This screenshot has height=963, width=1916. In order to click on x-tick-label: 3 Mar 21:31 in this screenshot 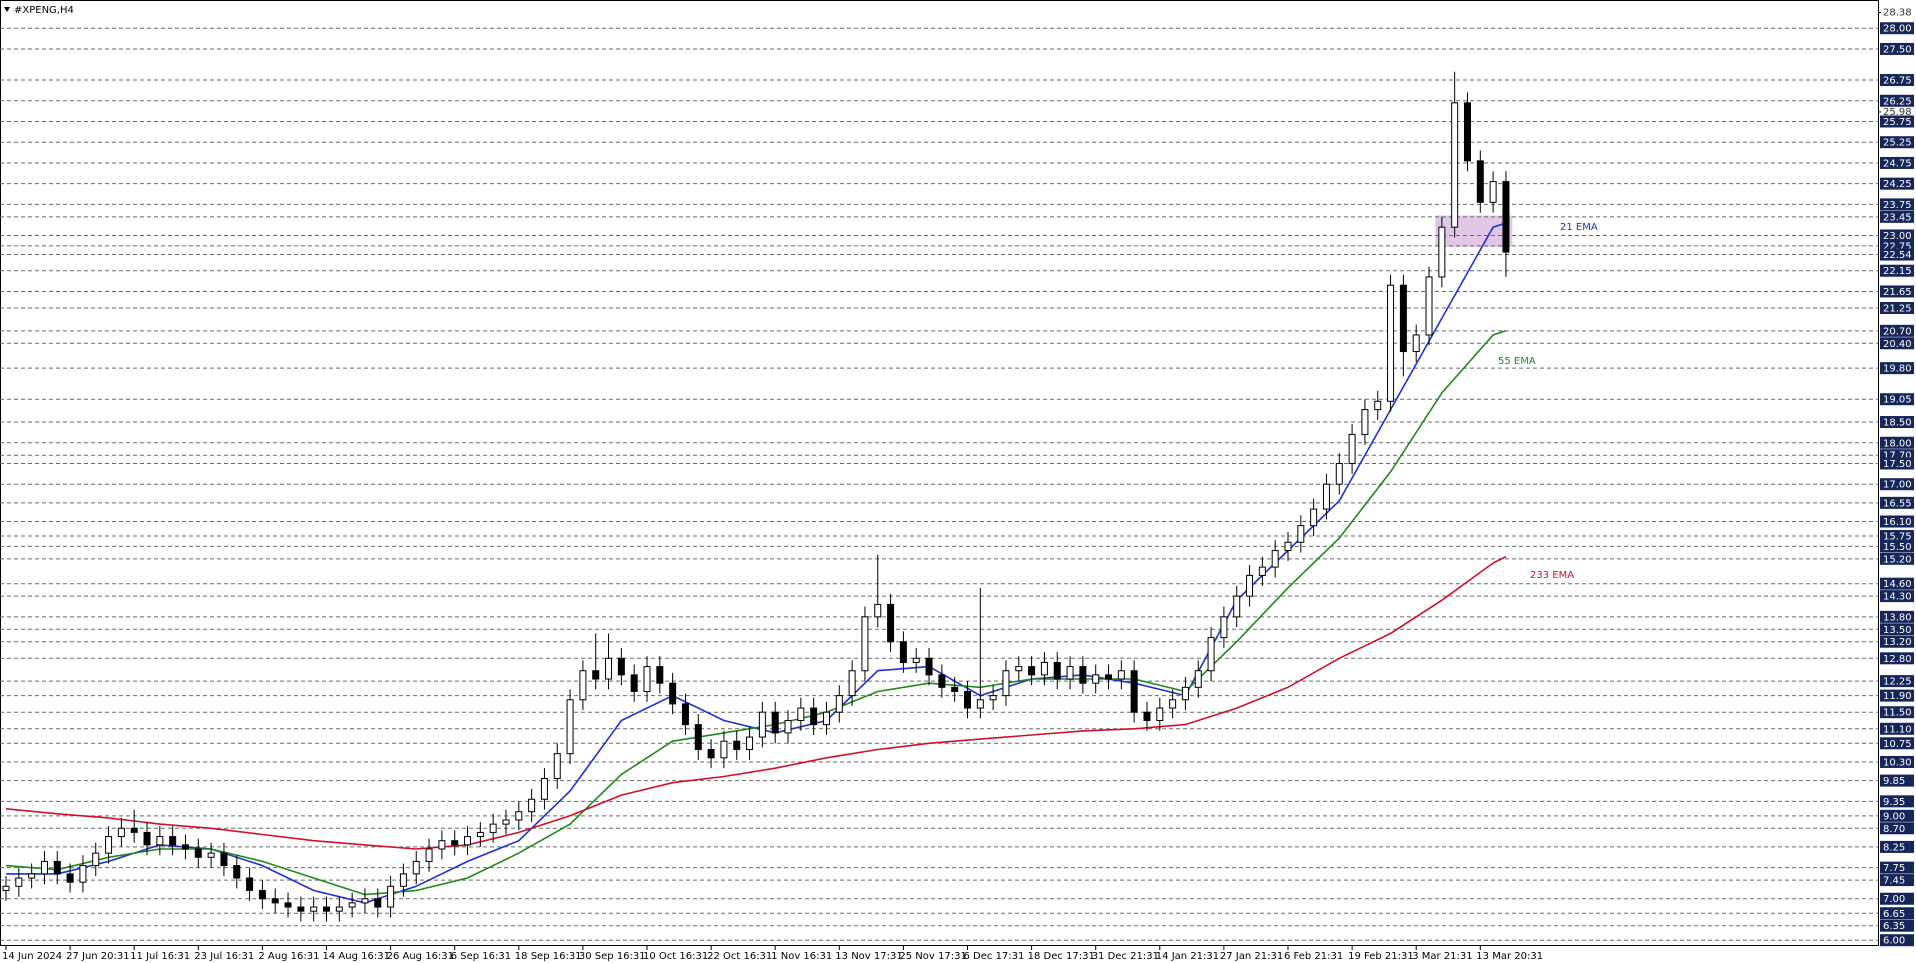, I will do `click(1442, 956)`.